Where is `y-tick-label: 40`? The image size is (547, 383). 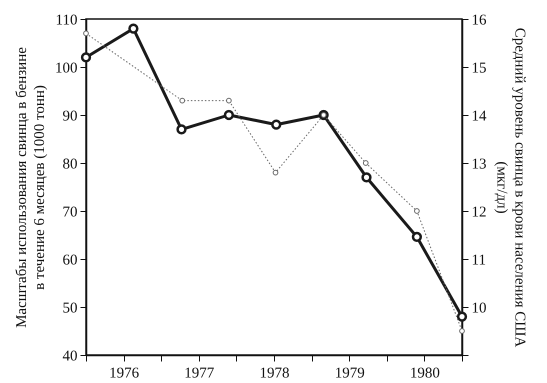 y-tick-label: 40 is located at coordinates (70, 356).